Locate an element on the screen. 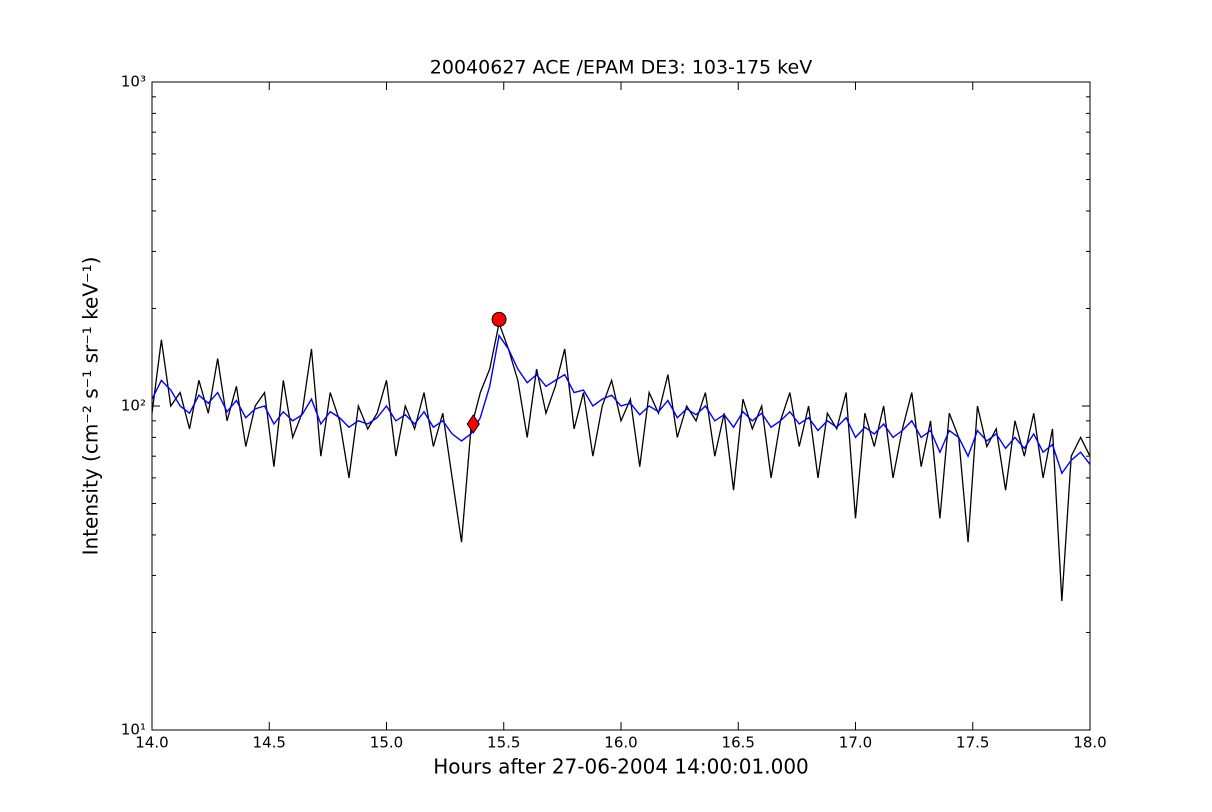 This screenshot has height=812, width=1212. x-tick-label: 15.0 is located at coordinates (386, 743).